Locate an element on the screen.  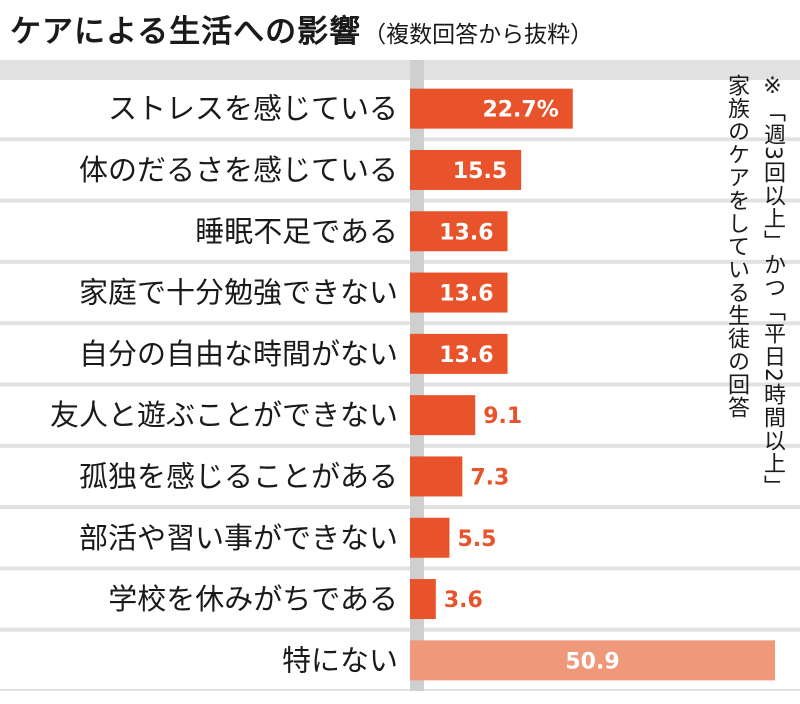
value-label: 50.9 is located at coordinates (592, 661).